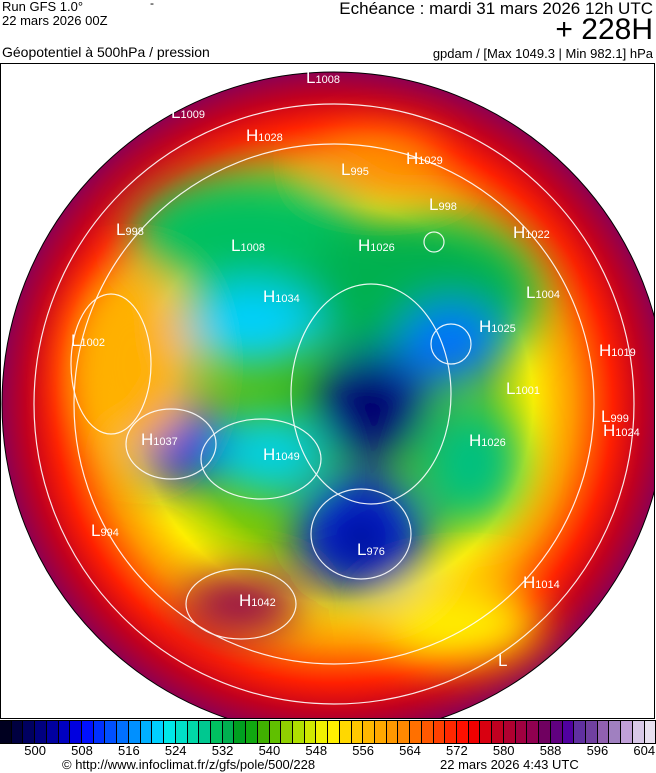  What do you see at coordinates (523, 390) in the screenshot?
I see `low-pressure-center: L1001` at bounding box center [523, 390].